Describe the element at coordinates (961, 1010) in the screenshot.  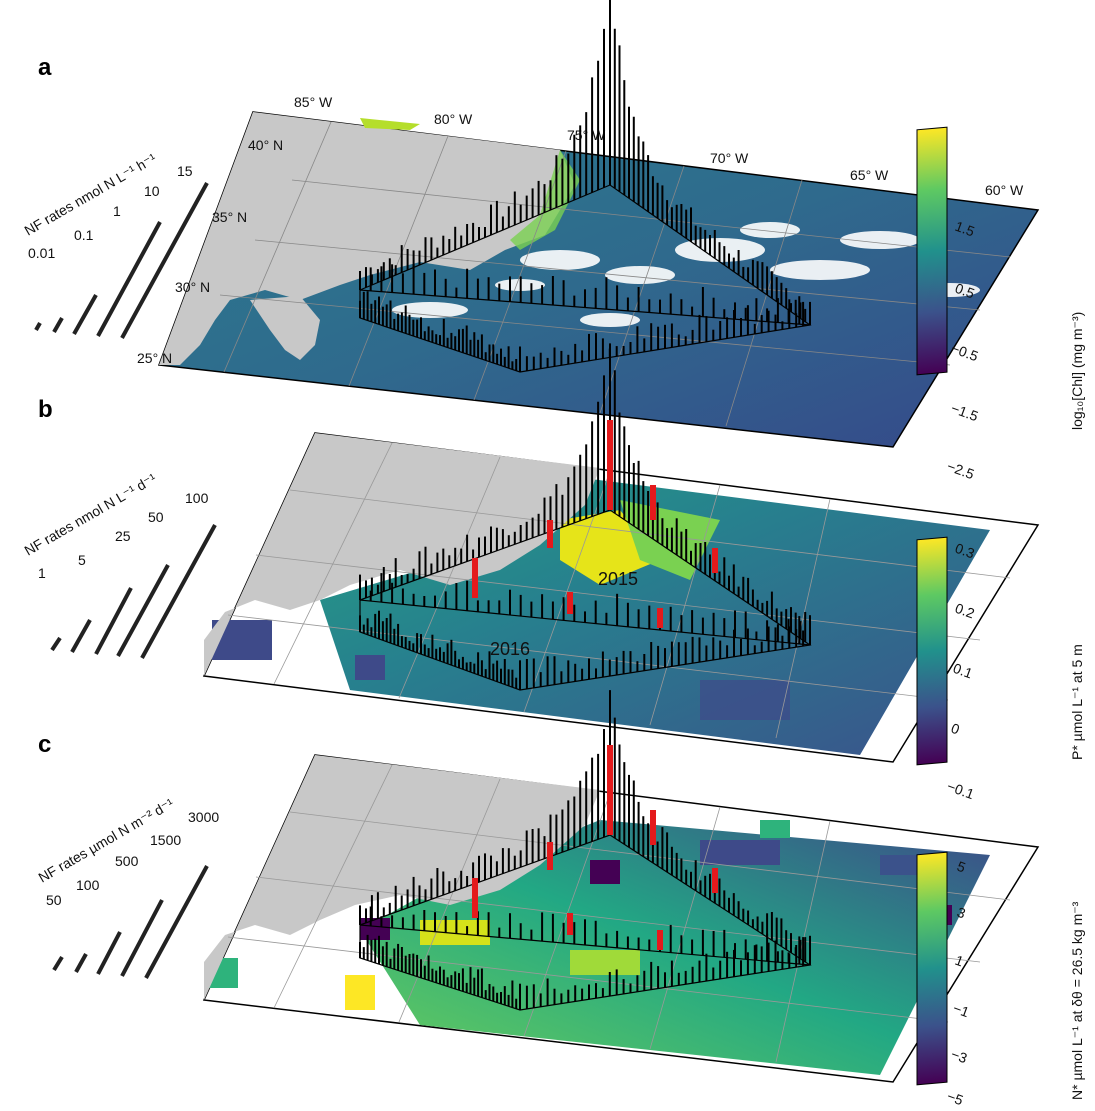
I see `cbar-c-tick-4: −1` at that location.